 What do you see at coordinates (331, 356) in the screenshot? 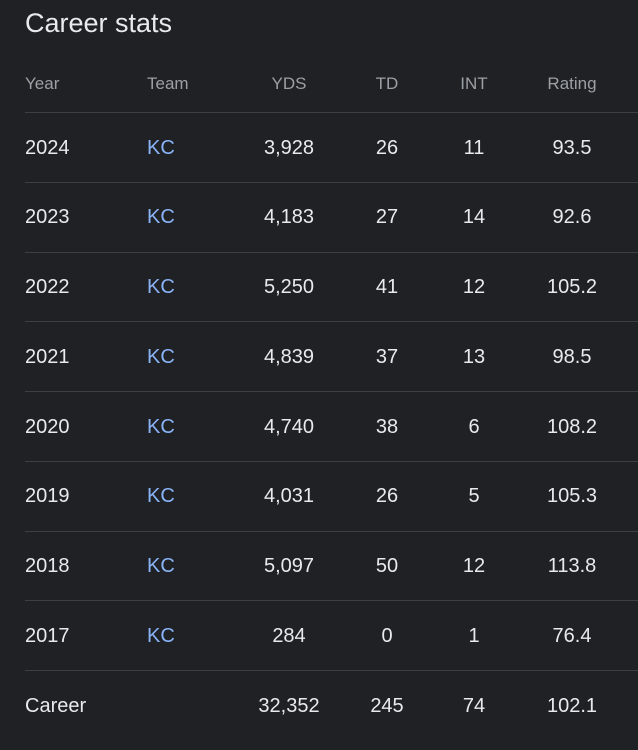
I see `table-row: 2021 KC 4,839 37 13 98.5` at bounding box center [331, 356].